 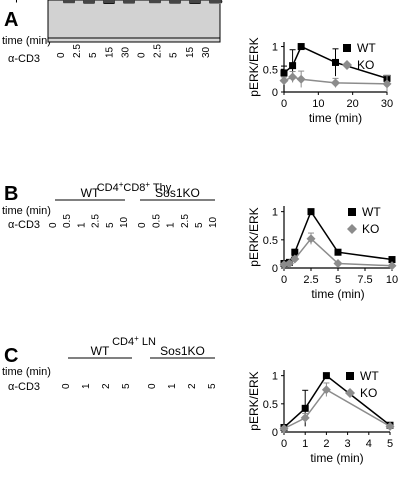 What do you see at coordinates (11, 194) in the screenshot?
I see `panel-letter: B` at bounding box center [11, 194].